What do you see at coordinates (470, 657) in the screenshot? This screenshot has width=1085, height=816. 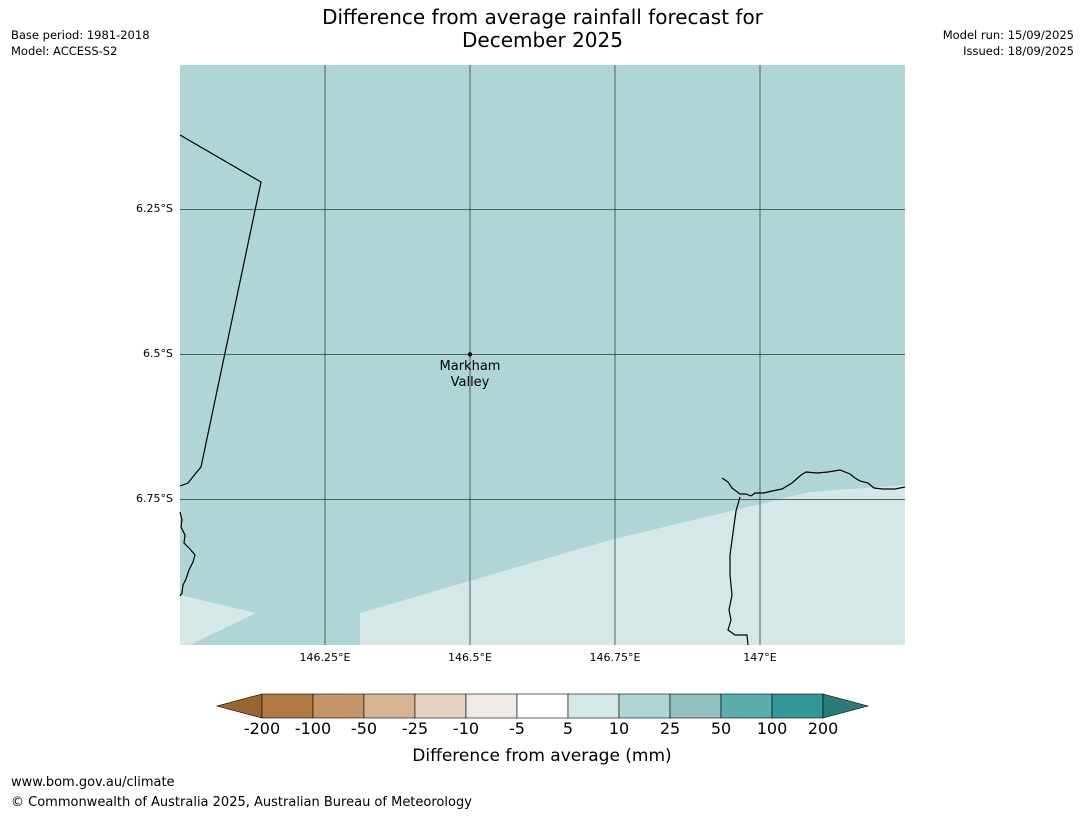 I see `lon-tick-146-5: 146.5°E` at bounding box center [470, 657].